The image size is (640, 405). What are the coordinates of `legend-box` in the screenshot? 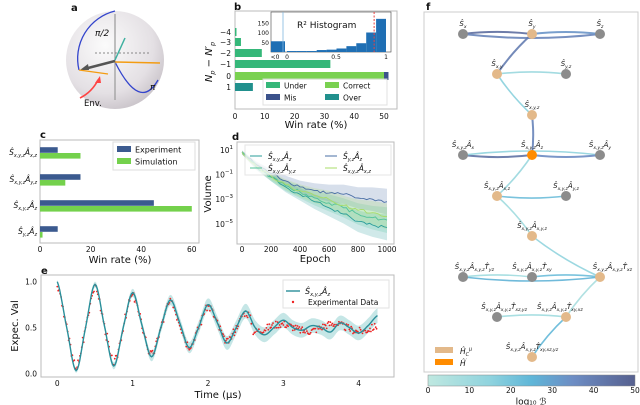 It's located at (318, 160).